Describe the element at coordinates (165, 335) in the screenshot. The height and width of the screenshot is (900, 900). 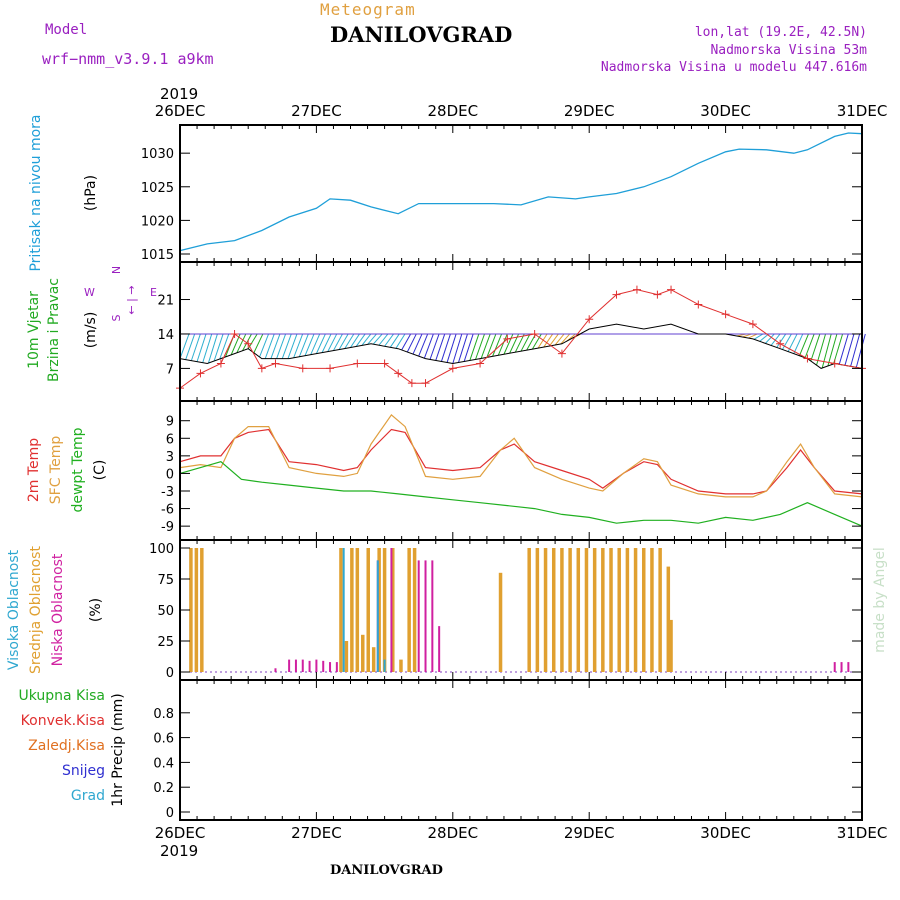
I see `y-tick-label: 14` at that location.